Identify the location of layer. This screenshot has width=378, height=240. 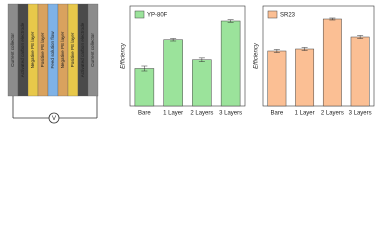
(93, 50).